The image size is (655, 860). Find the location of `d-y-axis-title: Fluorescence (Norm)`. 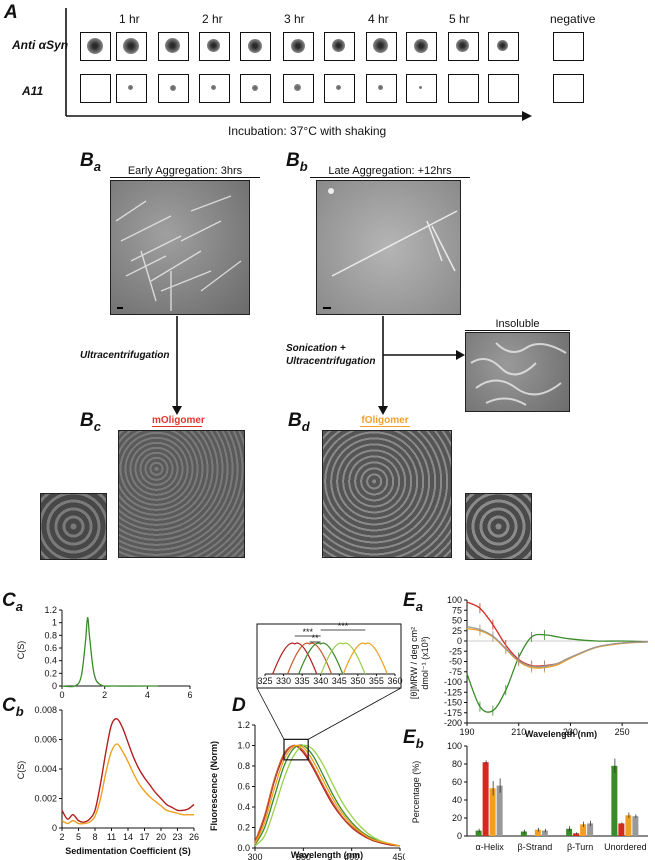

d-y-axis-title: Fluorescence (Norm) is located at coordinates (214, 786).